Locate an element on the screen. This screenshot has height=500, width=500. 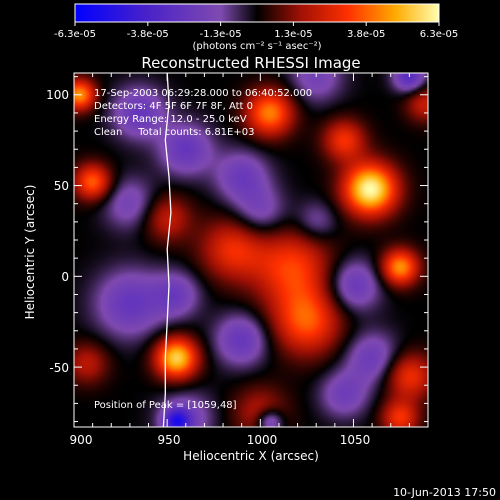
colorbar-tick-label: 6.3e-05 is located at coordinates (439, 34).